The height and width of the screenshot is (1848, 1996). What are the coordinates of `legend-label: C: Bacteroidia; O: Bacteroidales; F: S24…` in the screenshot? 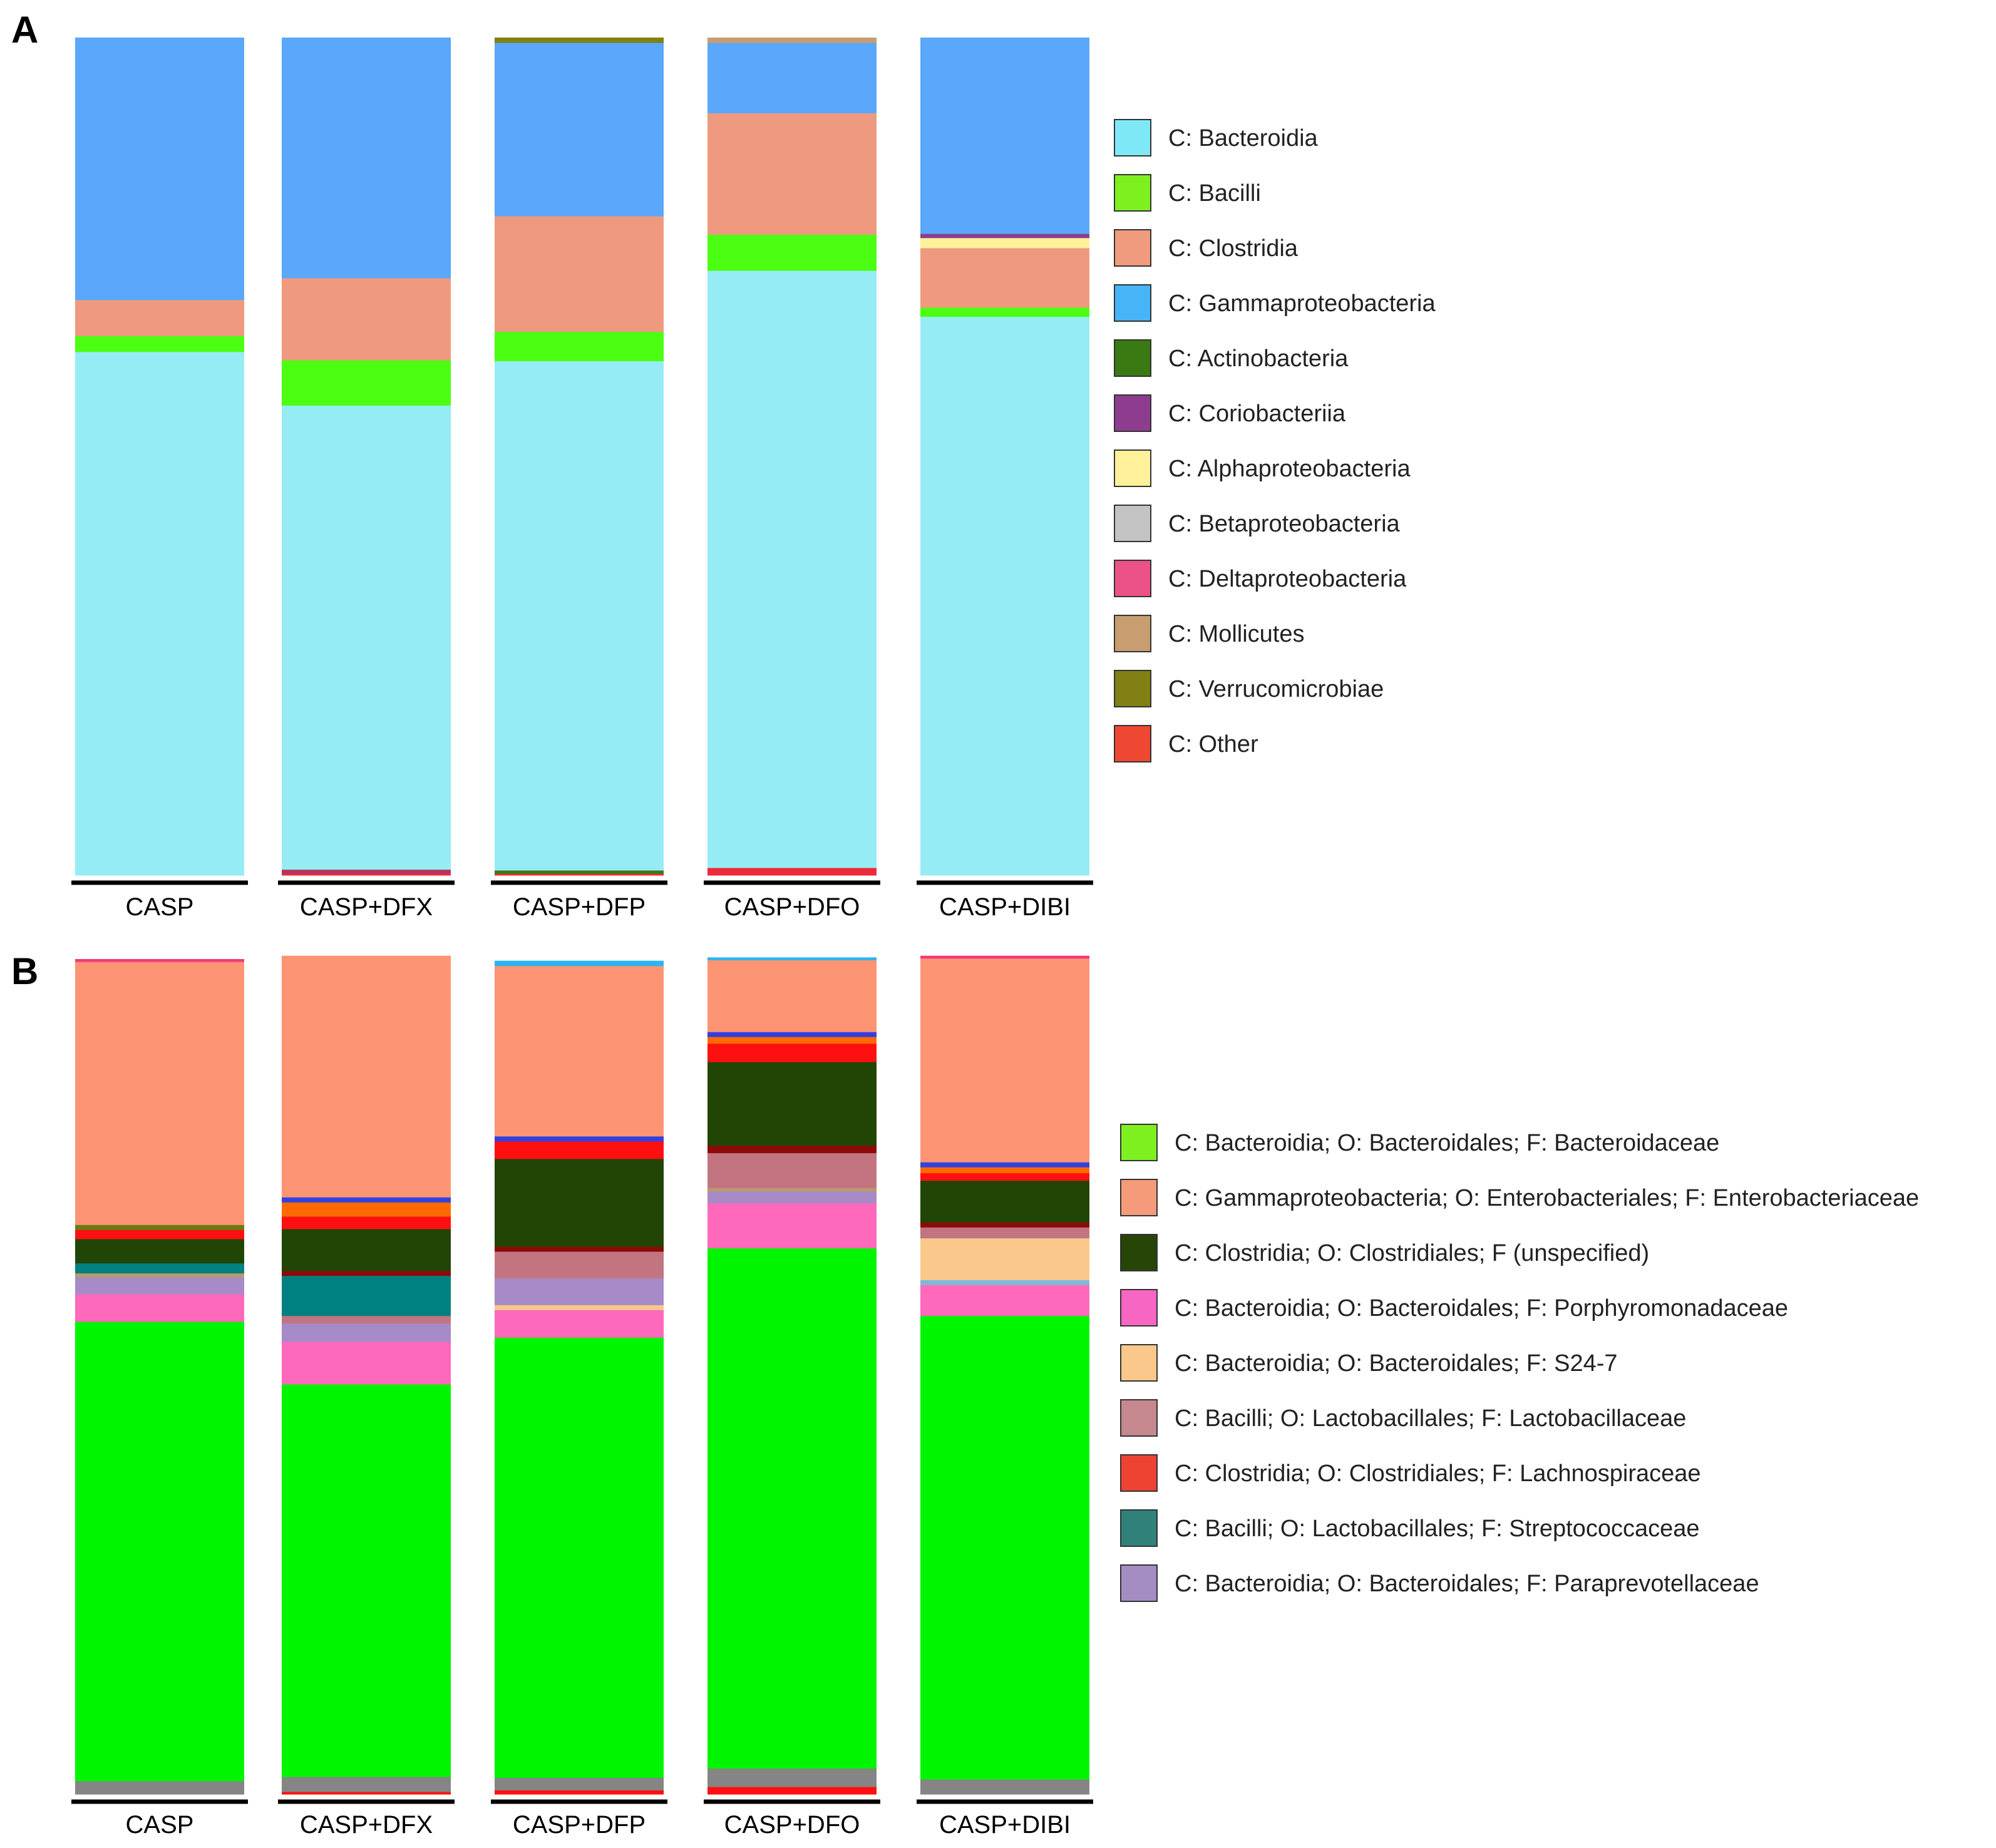 It's located at (1396, 1363).